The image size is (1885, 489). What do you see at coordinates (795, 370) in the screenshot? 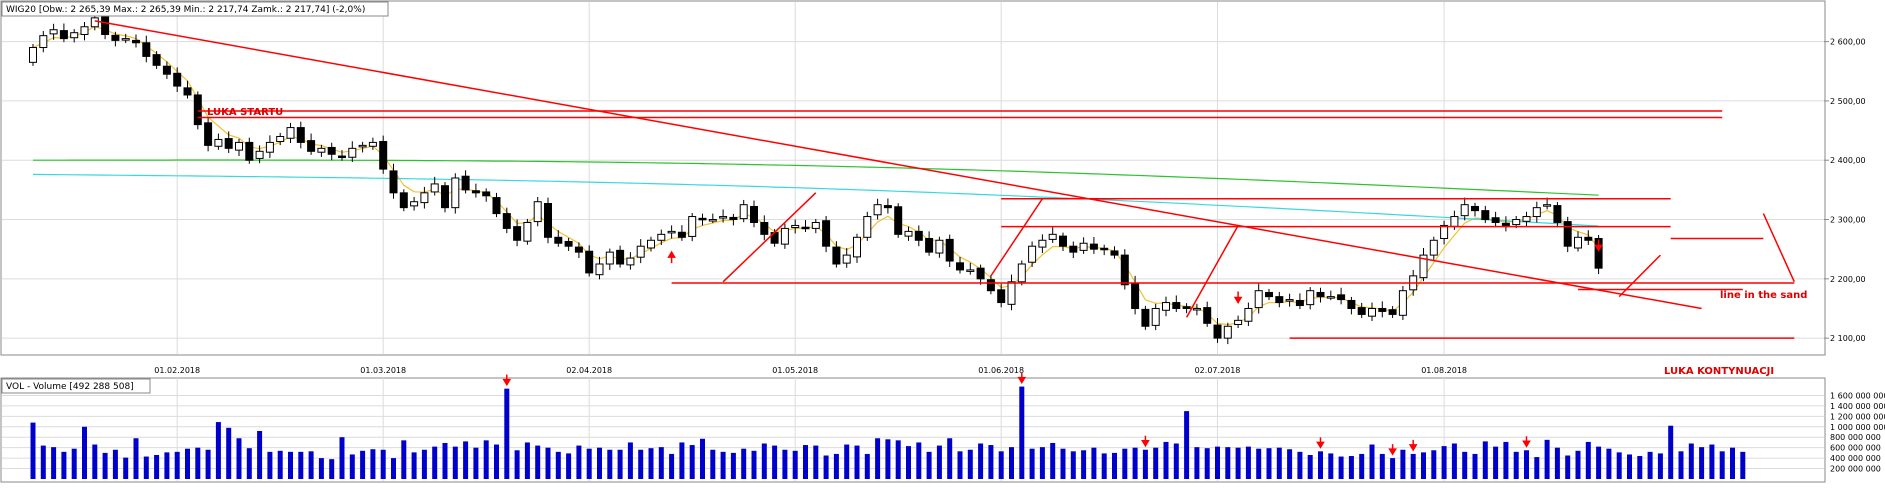
I see `date-tick-label: 01.05.2018` at bounding box center [795, 370].